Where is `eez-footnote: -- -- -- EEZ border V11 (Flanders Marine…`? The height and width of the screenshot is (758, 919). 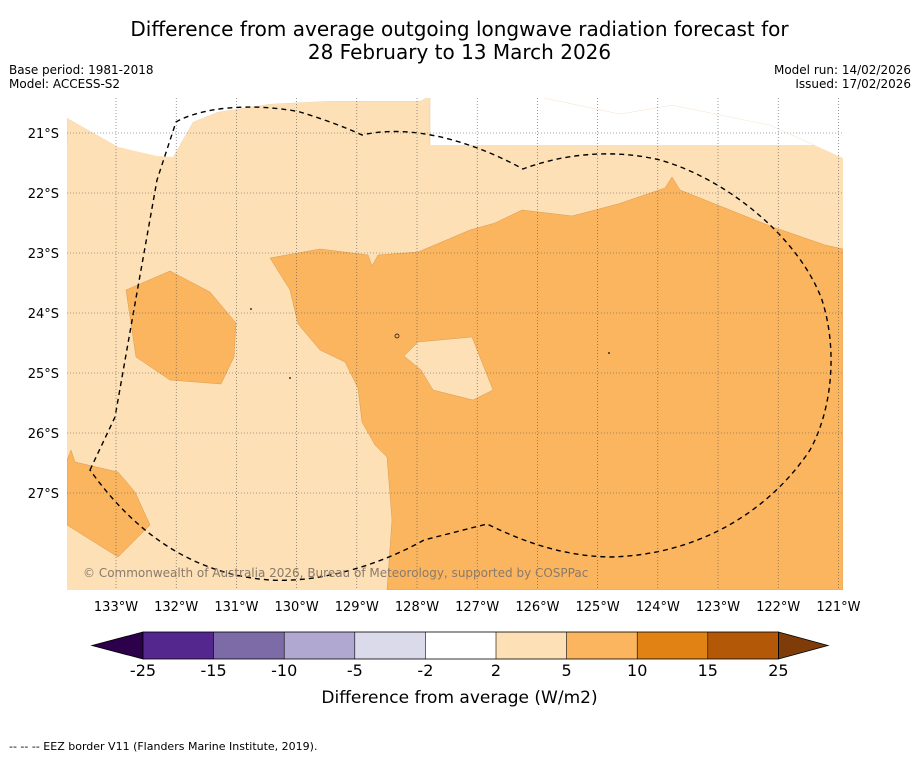
eez-footnote: -- -- -- EEZ border V11 (Flanders Marine… is located at coordinates (163, 746).